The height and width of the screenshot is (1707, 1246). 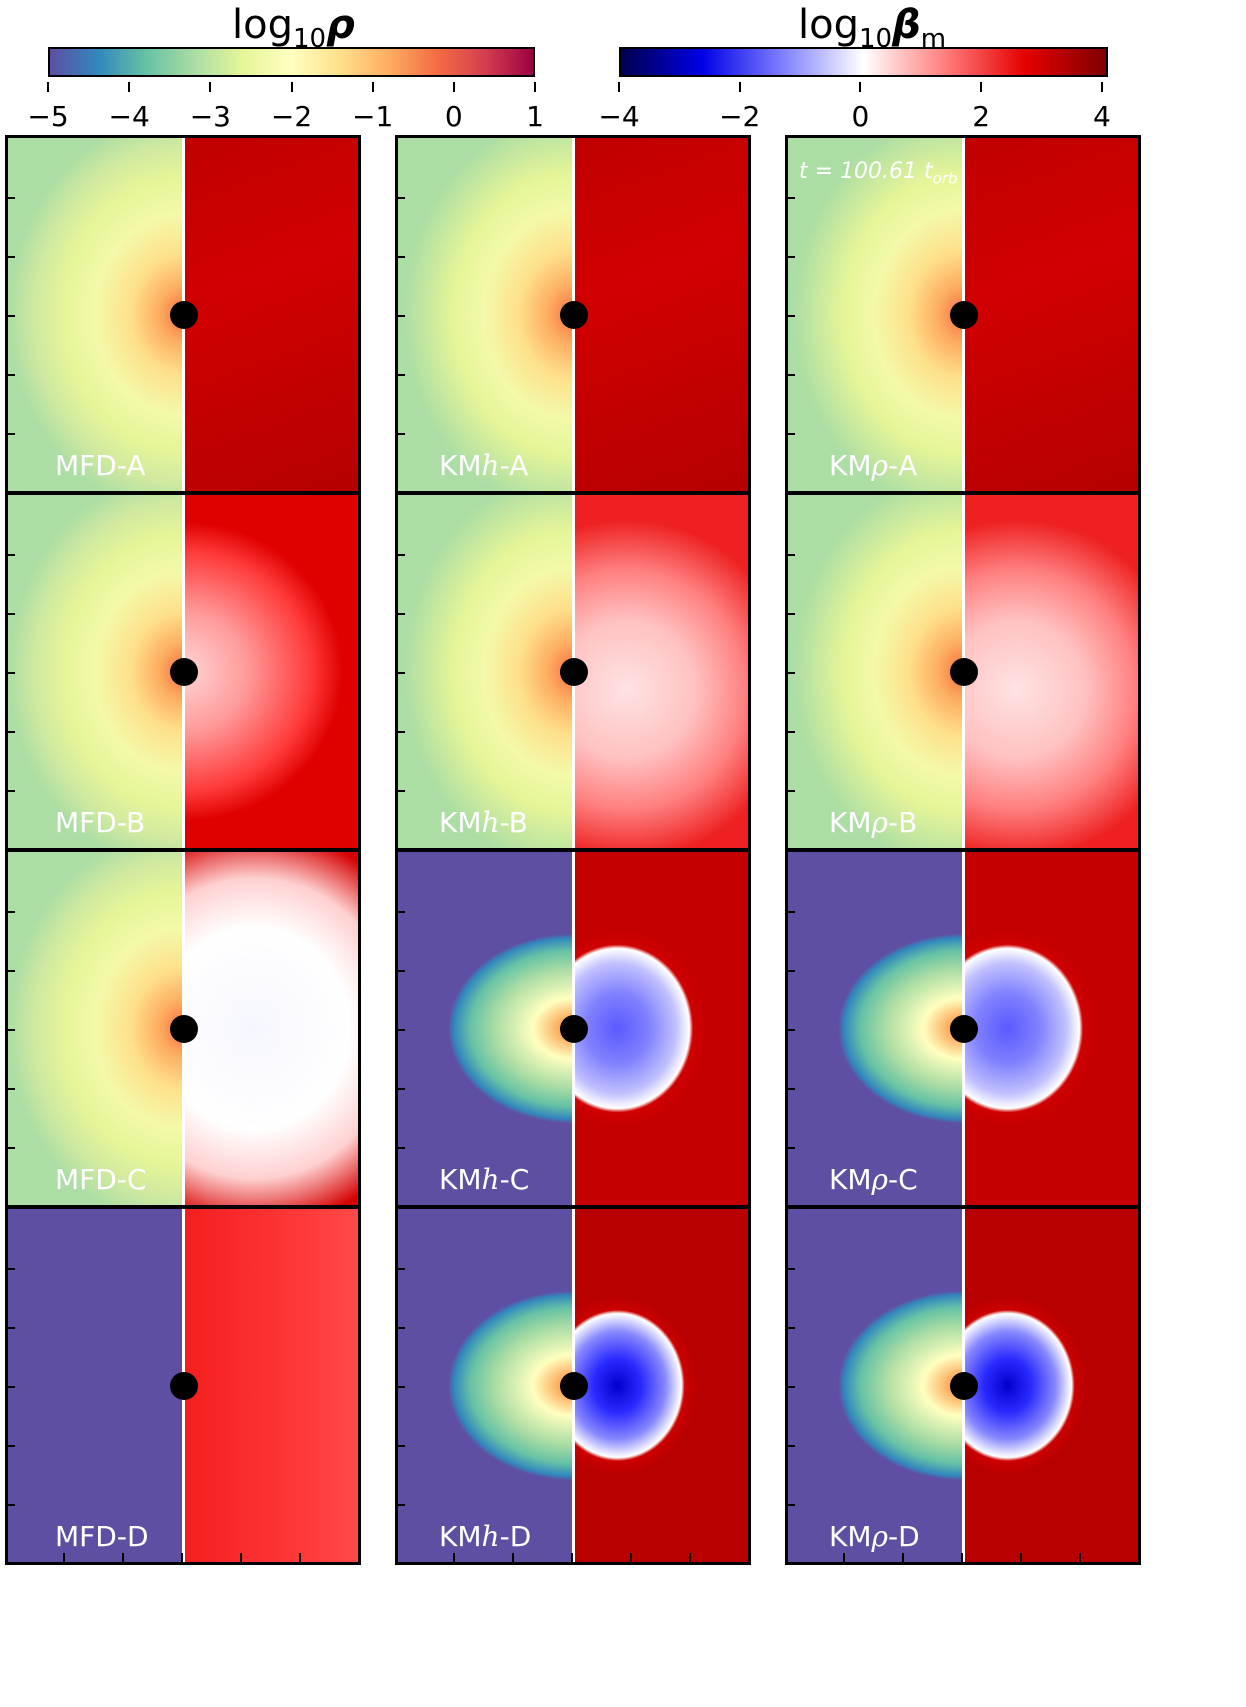 I want to click on density-title-symbol: ρ, so click(x=340, y=25).